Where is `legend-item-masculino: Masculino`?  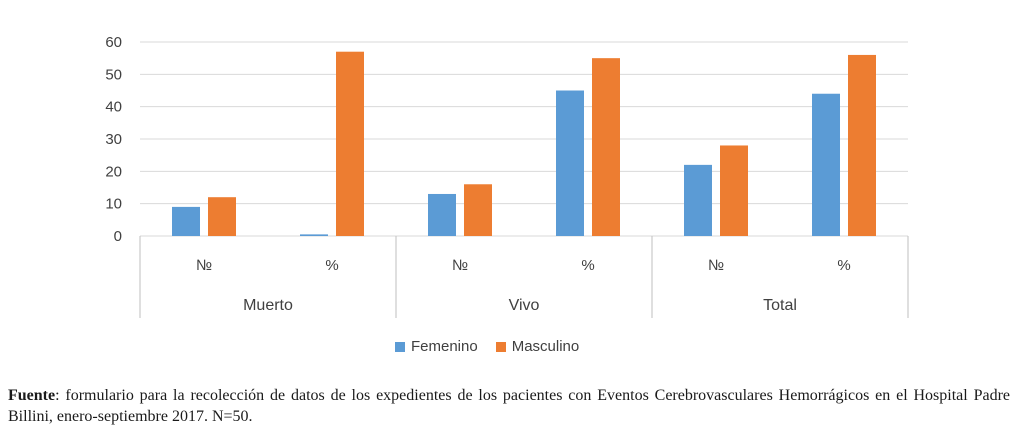 legend-item-masculino: Masculino is located at coordinates (537, 346).